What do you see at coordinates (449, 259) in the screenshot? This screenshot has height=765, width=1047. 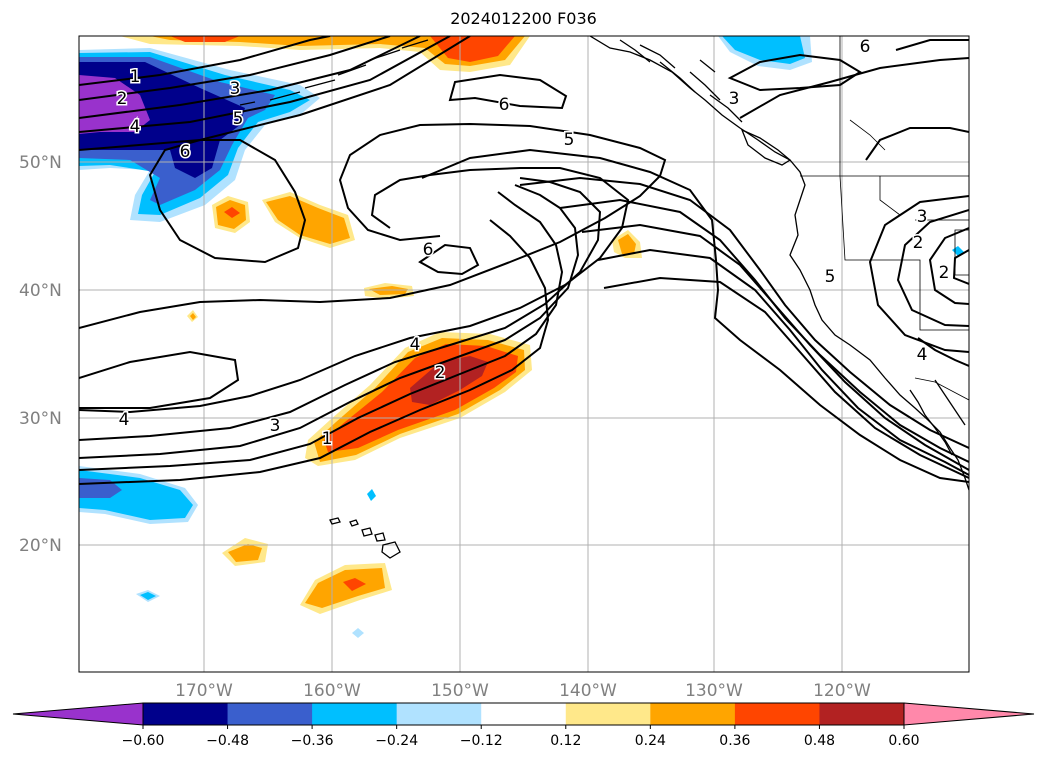 I see `contour-6-closed` at bounding box center [449, 259].